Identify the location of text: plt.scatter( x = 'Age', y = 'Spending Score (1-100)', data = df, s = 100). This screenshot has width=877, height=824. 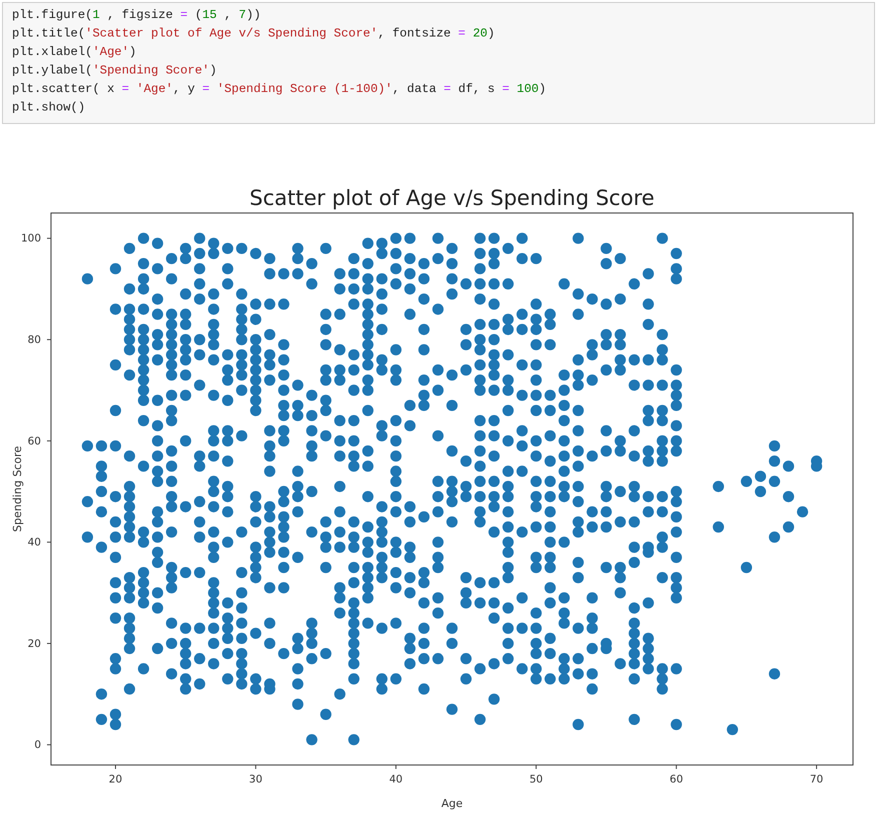
(279, 89).